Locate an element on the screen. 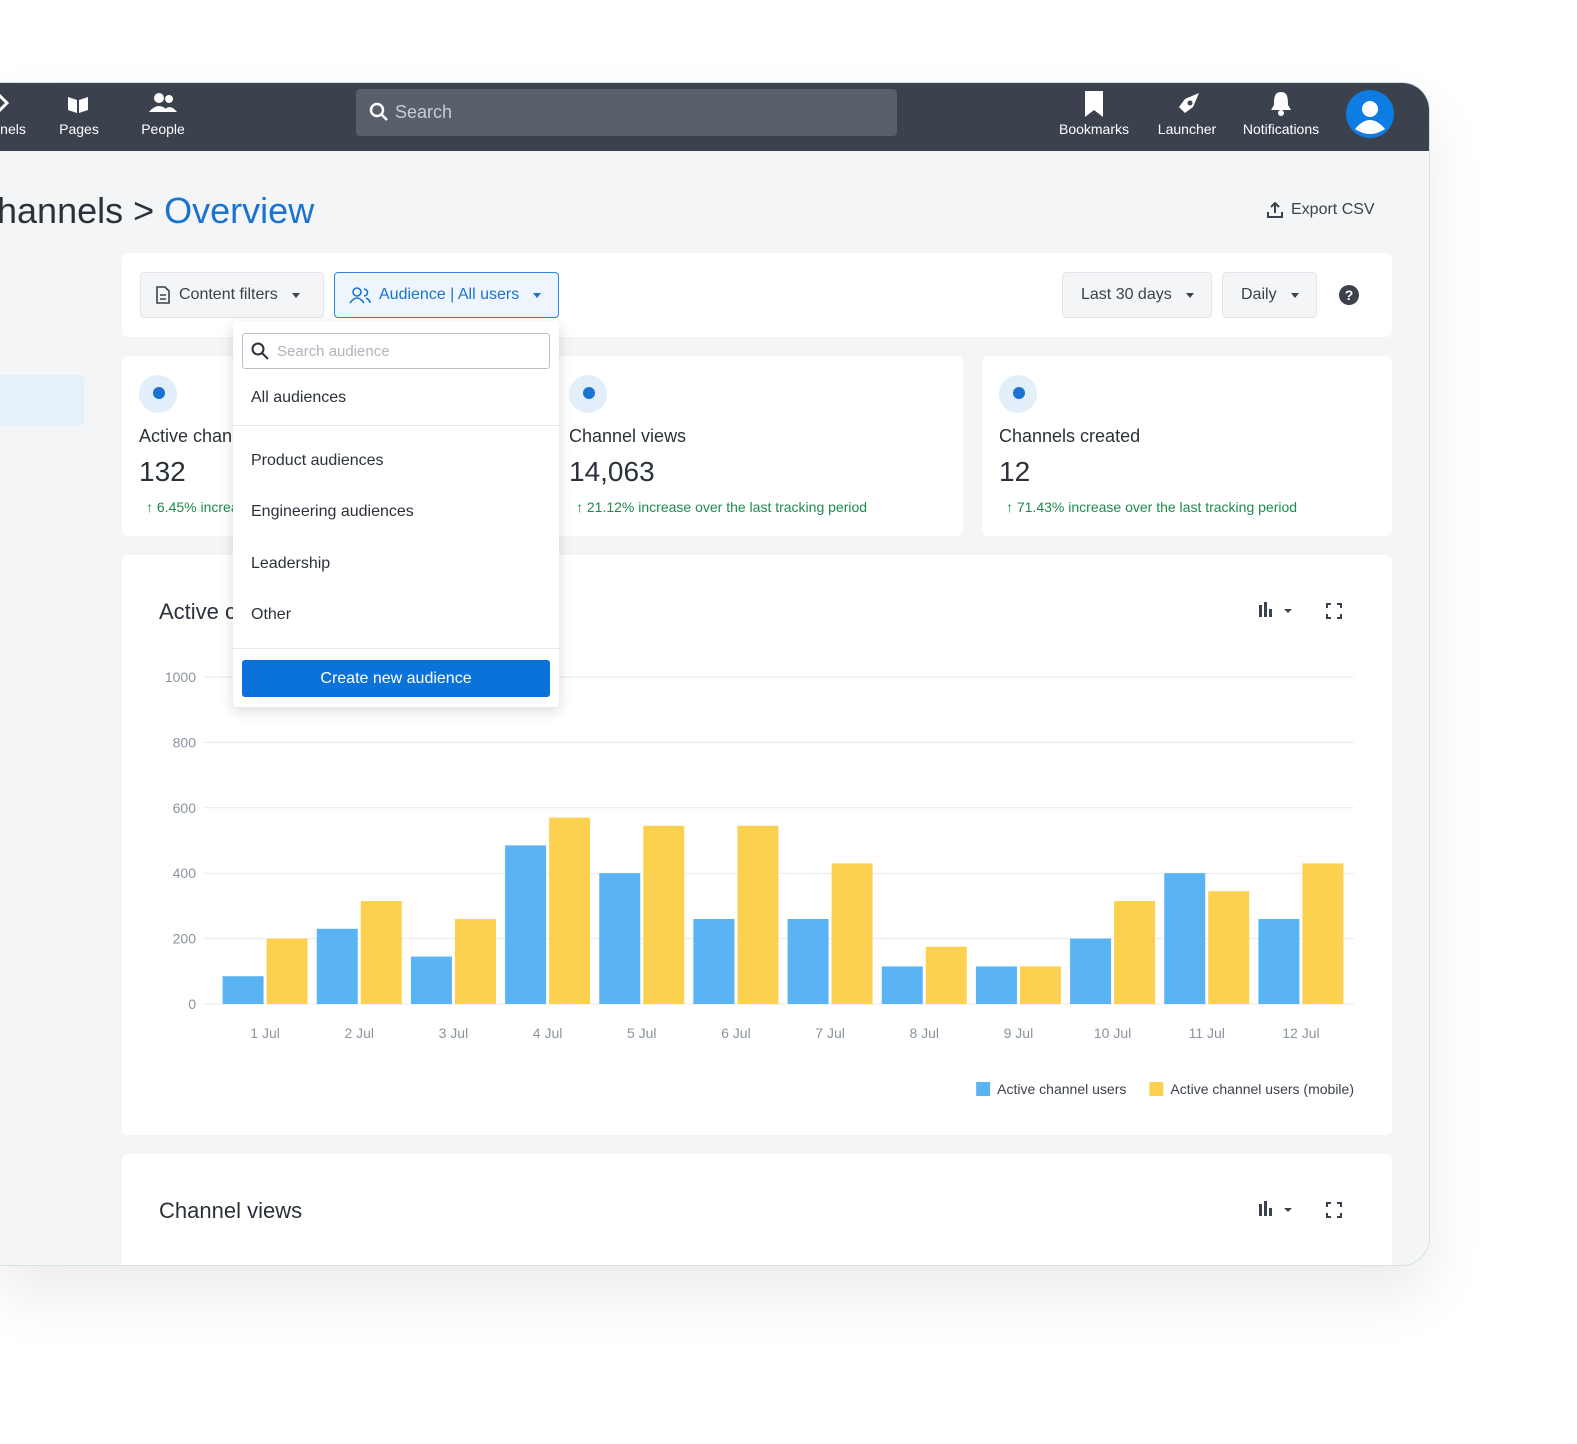  nav-item: Launcher is located at coordinates (1187, 129).